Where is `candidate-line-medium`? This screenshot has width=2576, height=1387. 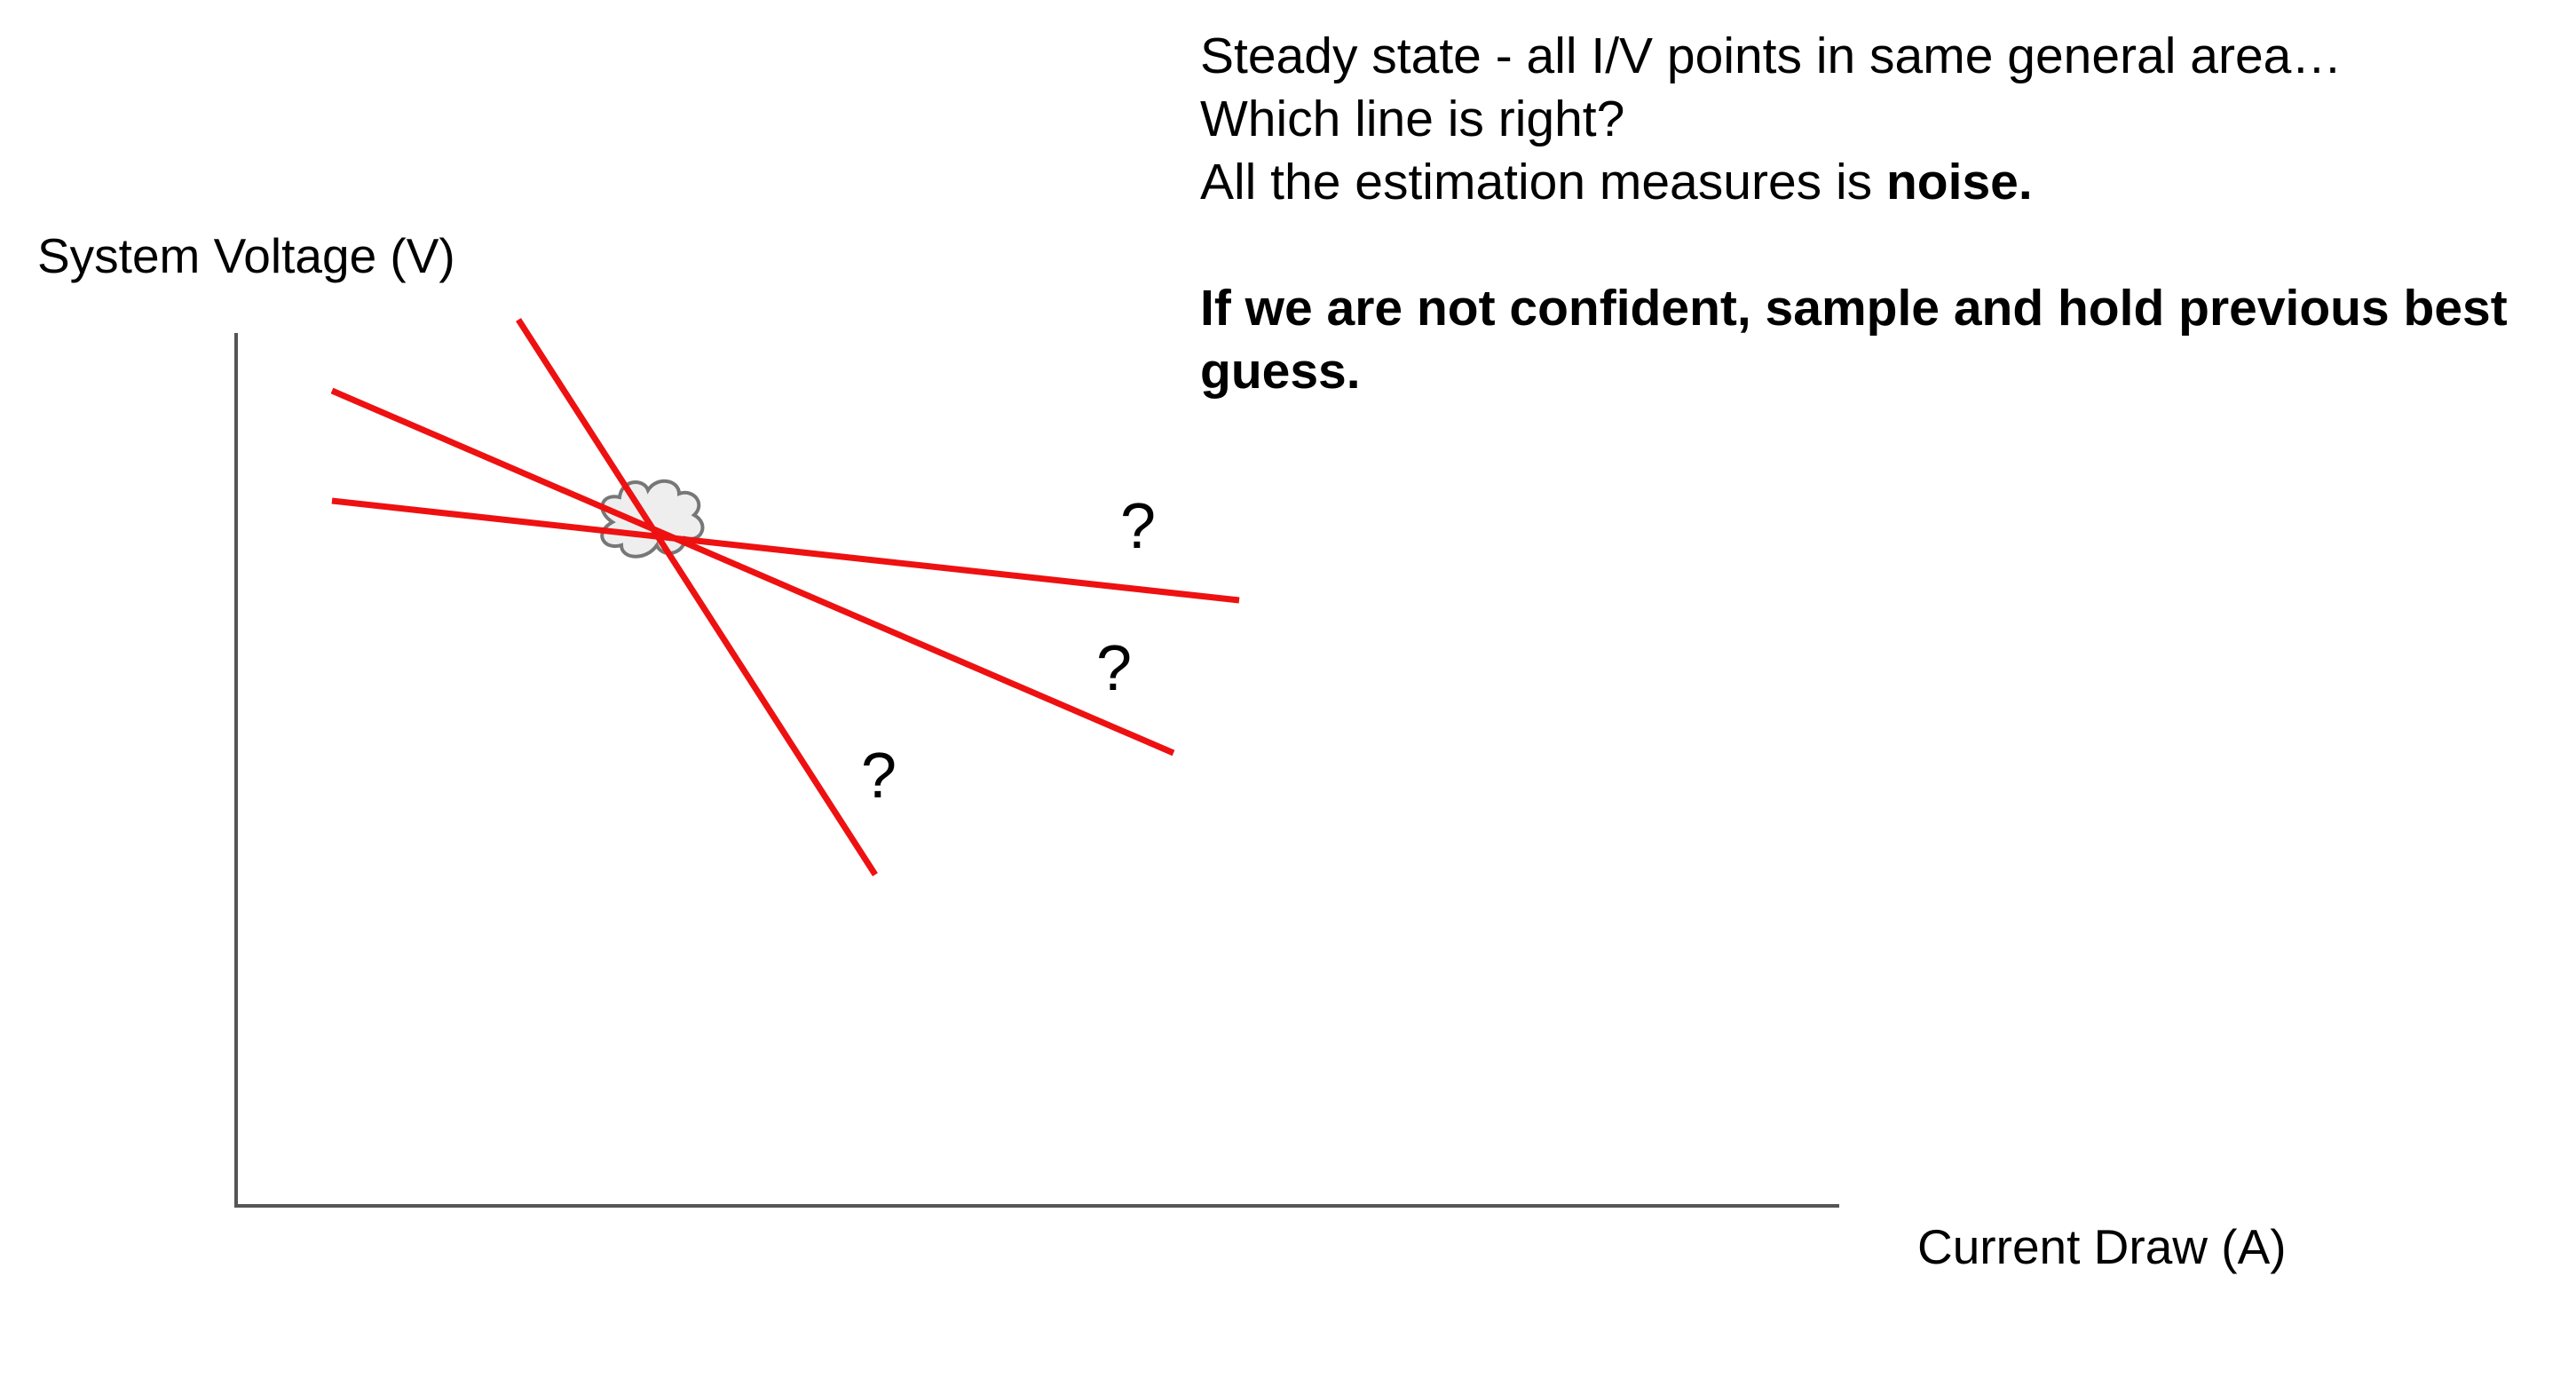
candidate-line-medium is located at coordinates (752, 572).